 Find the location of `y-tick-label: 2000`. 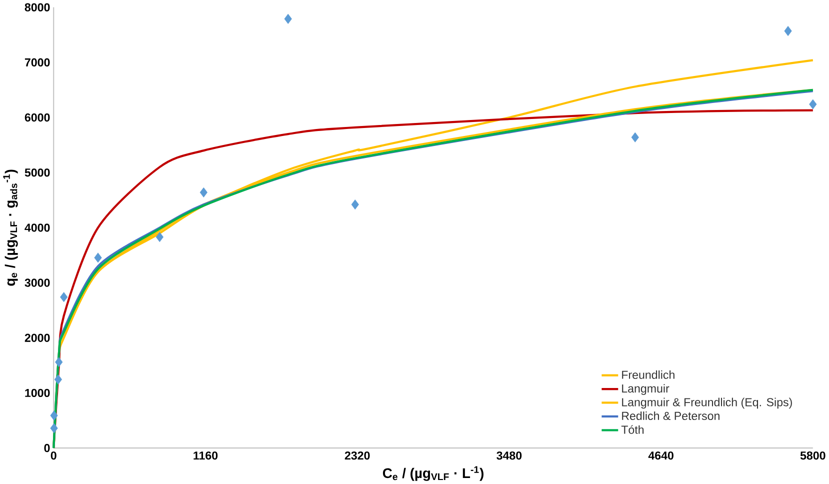

y-tick-label: 2000 is located at coordinates (37, 338).